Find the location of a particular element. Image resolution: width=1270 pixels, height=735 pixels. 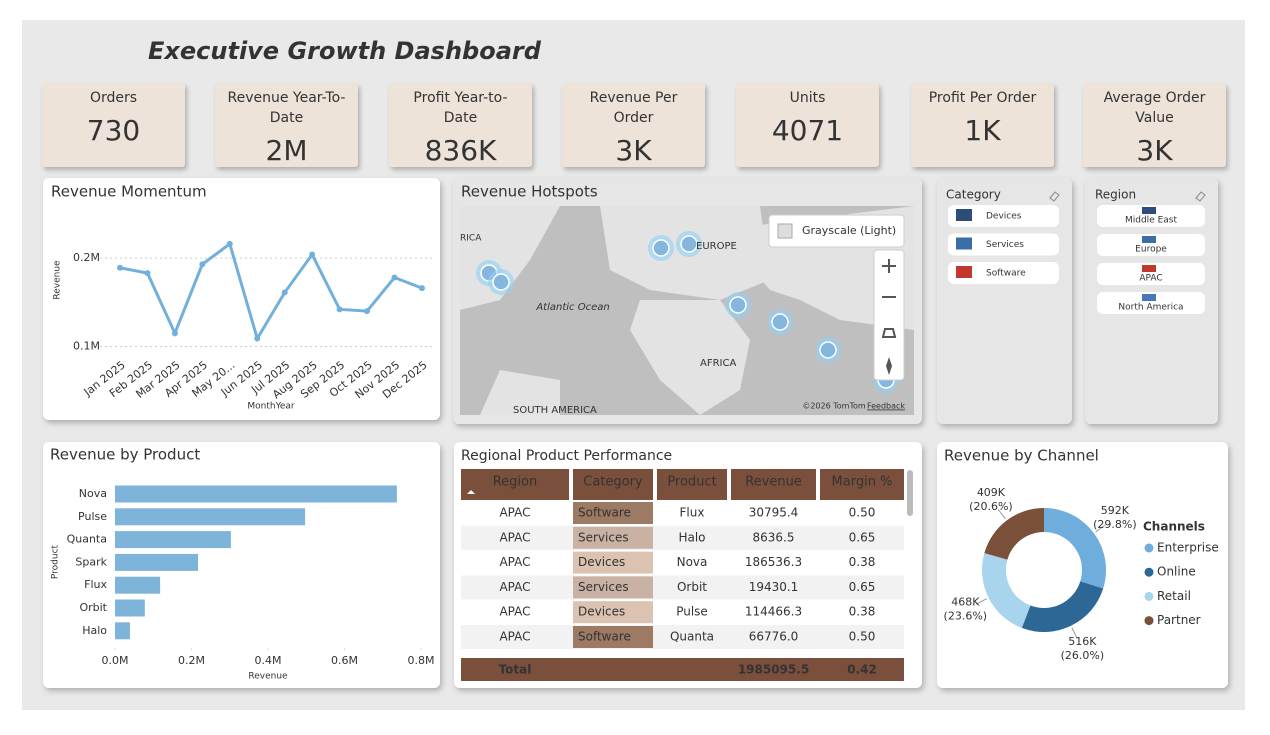

total-cell: Total is located at coordinates (515, 670).